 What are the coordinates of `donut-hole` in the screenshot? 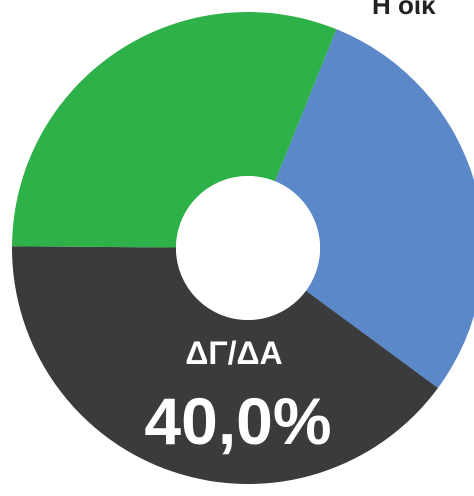 It's located at (248, 248).